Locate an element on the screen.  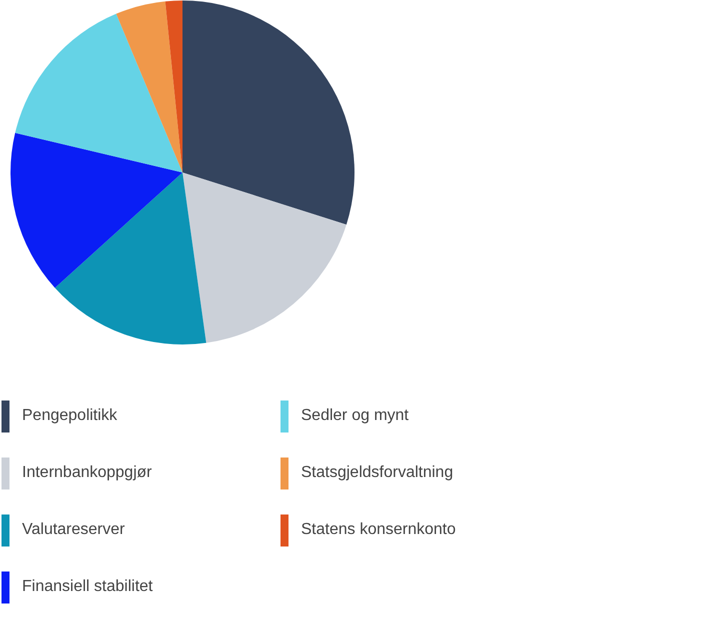
legend-label: Internbankoppgjør is located at coordinates (87, 473).